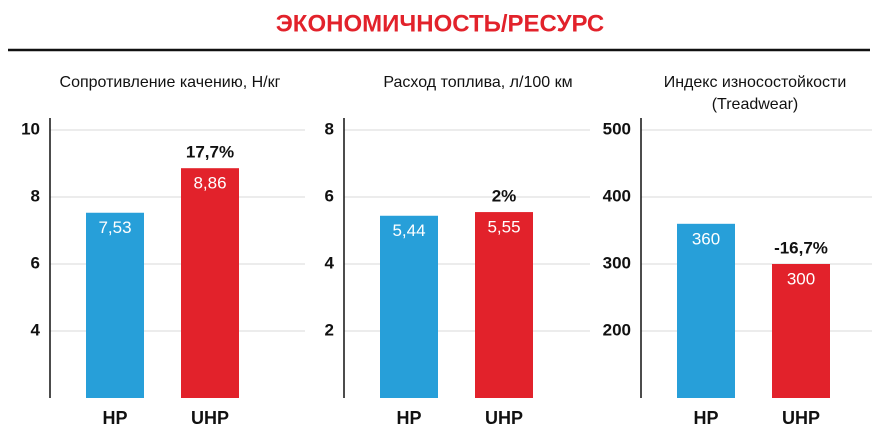 This screenshot has height=440, width=879. Describe the element at coordinates (801, 278) in the screenshot. I see `value-label: 300` at that location.